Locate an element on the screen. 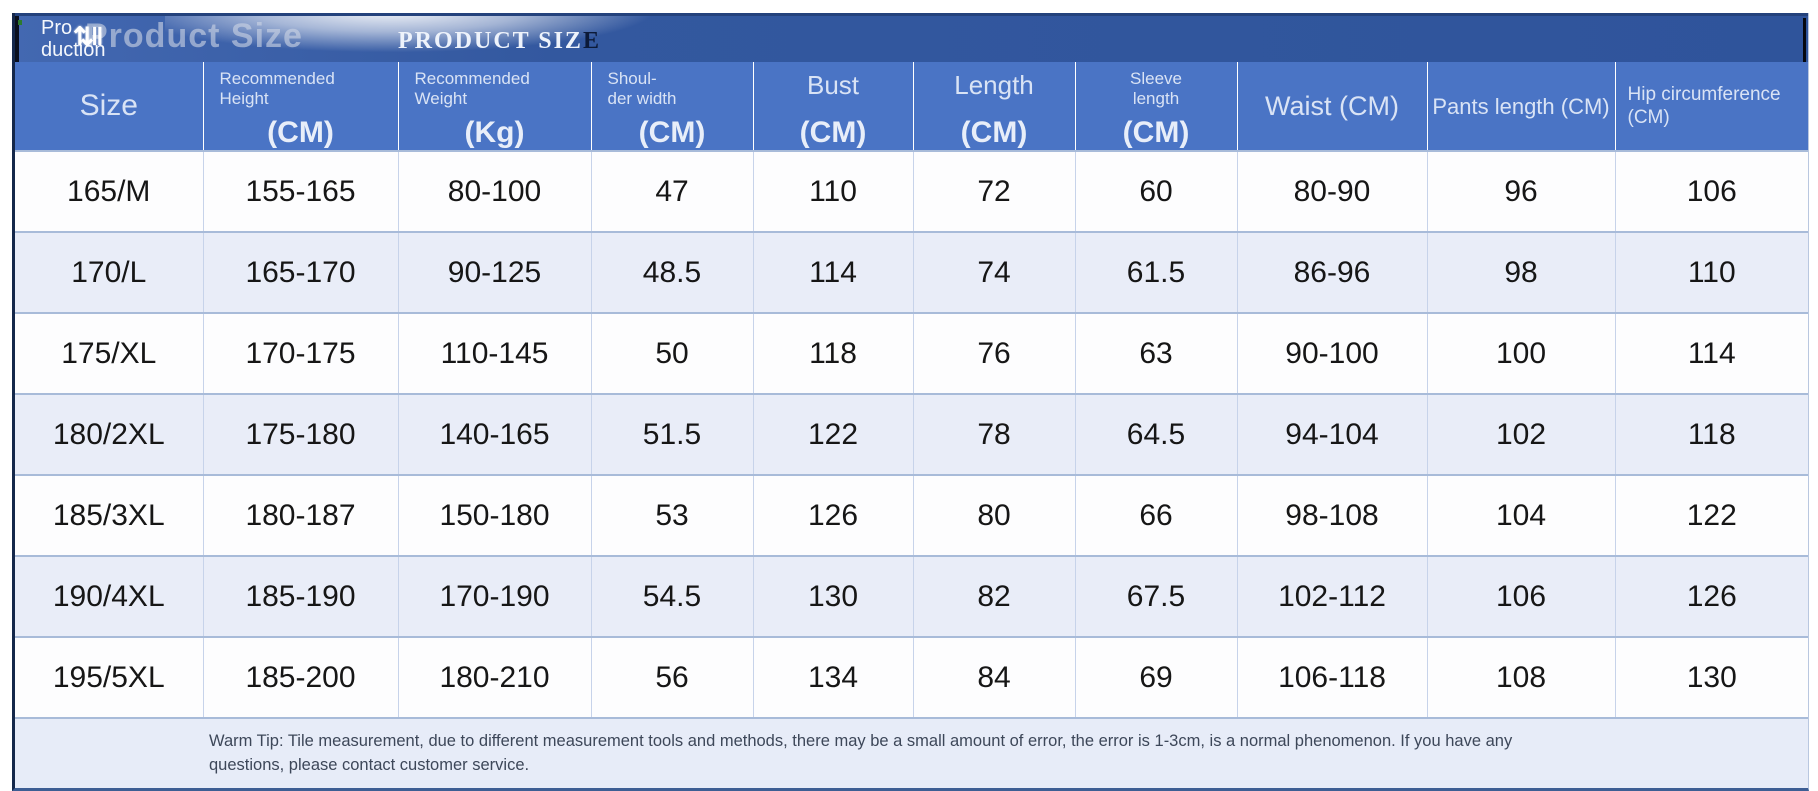 The image size is (1818, 791). cell-size-175-xl: 175/XL is located at coordinates (109, 353).